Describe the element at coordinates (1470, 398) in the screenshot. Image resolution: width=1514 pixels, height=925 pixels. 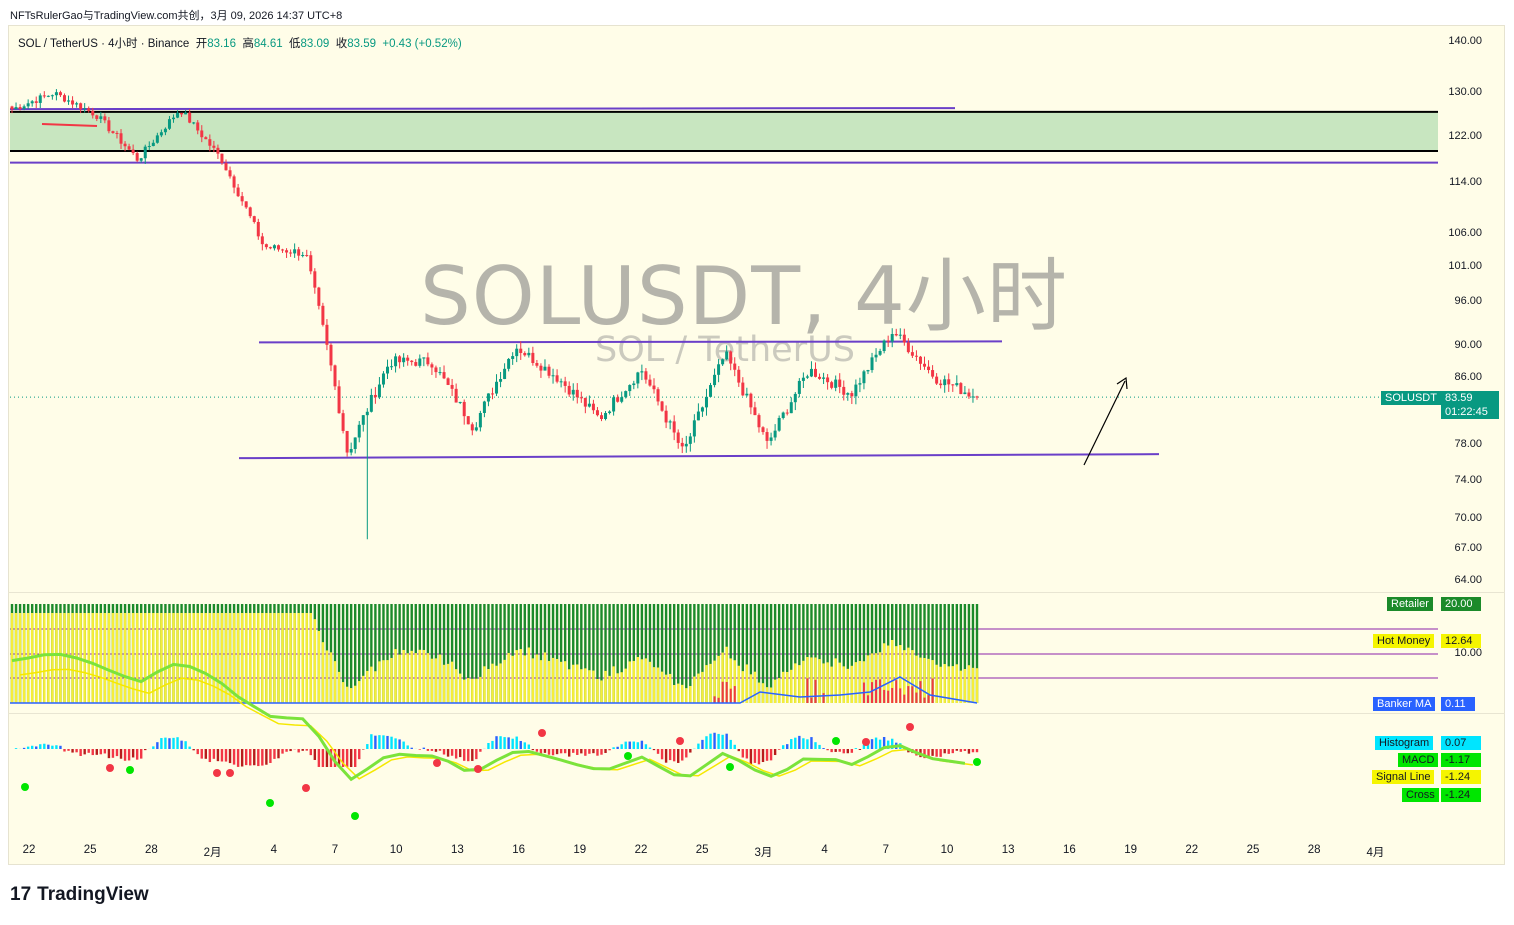
I see `last-price-tag: 83.59` at that location.